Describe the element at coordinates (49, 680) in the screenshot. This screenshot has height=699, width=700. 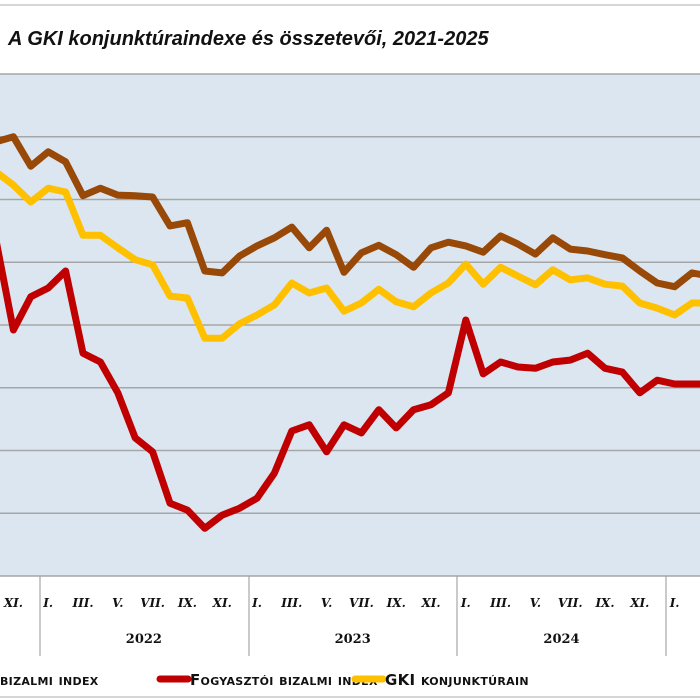
I see `legend-label-1: bizalmi index` at that location.